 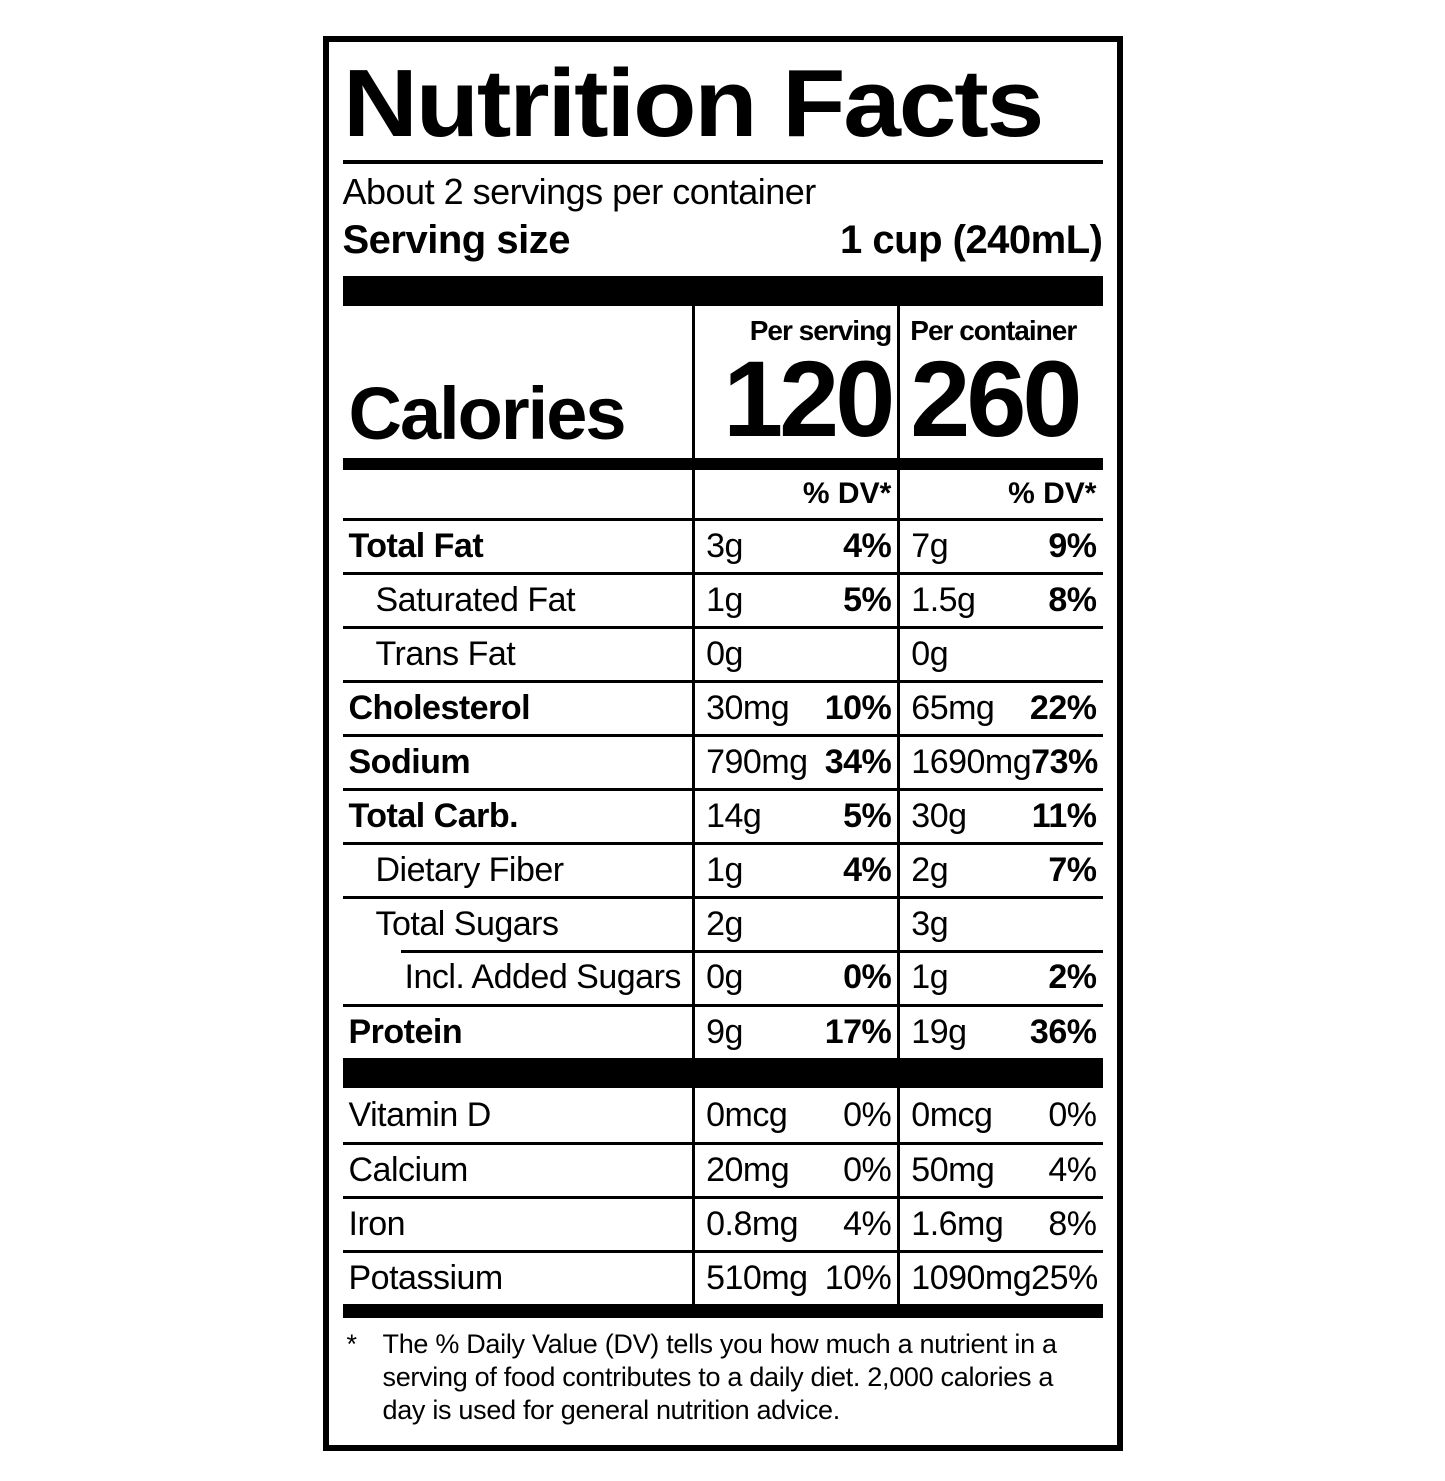 I want to click on nutrient-name: Cholesterol, so click(x=439, y=708).